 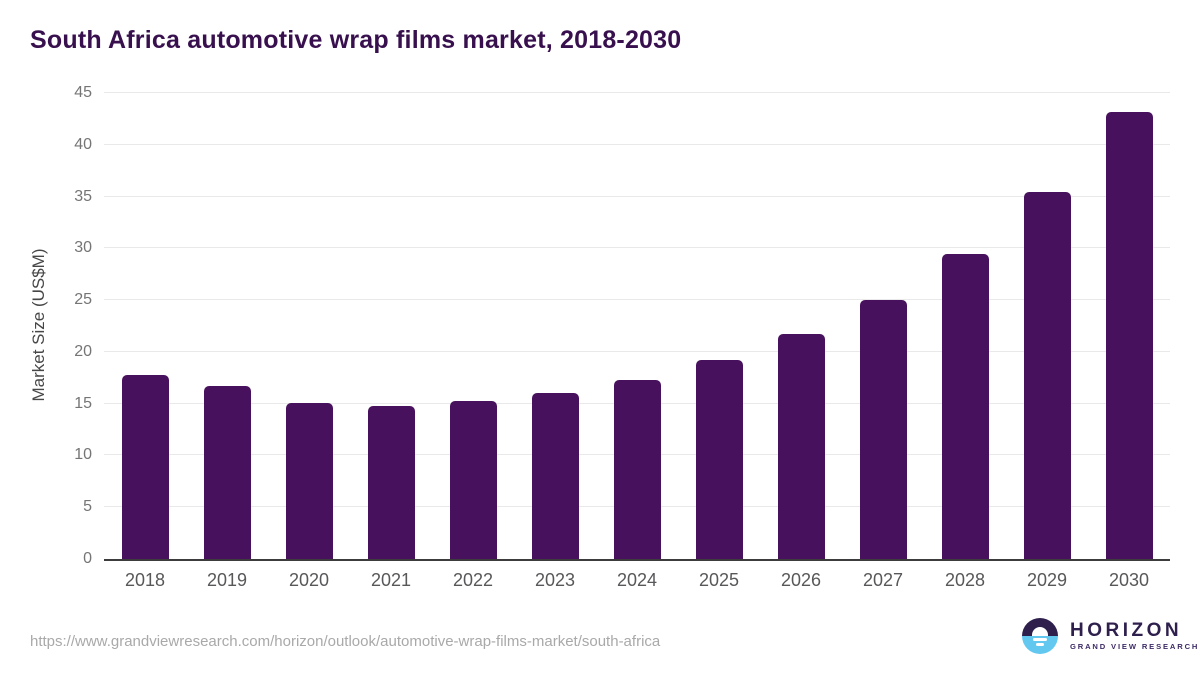 I want to click on bar-slot-2028, so click(x=965, y=326).